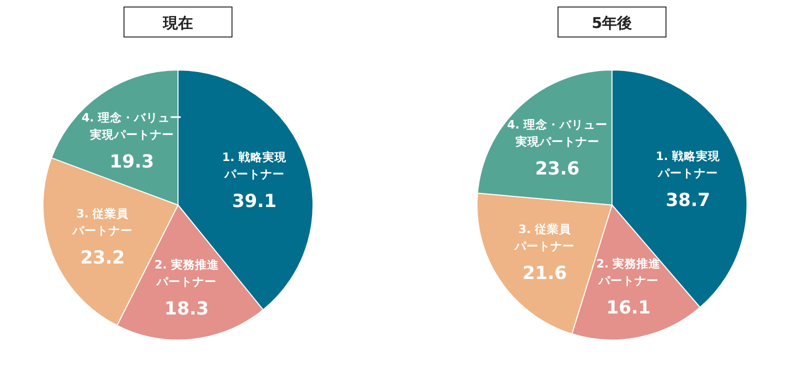 The image size is (789, 375). What do you see at coordinates (132, 161) in the screenshot?
I see `data-label: 19.3` at bounding box center [132, 161].